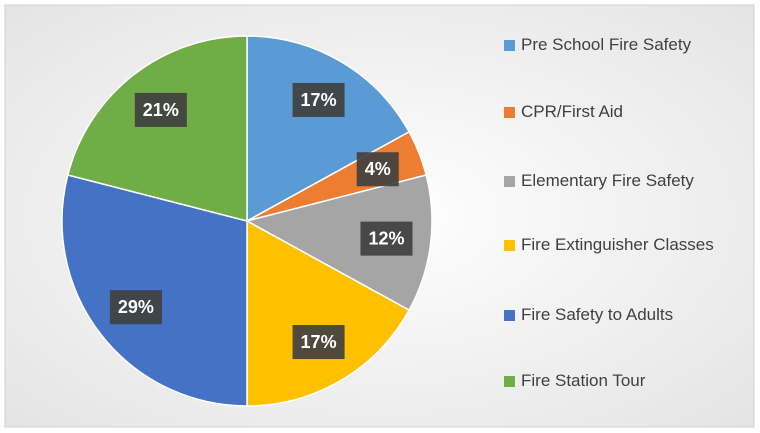 This screenshot has height=433, width=760. Describe the element at coordinates (617, 244) in the screenshot. I see `legend-label: Fire Extinguisher Classes` at that location.